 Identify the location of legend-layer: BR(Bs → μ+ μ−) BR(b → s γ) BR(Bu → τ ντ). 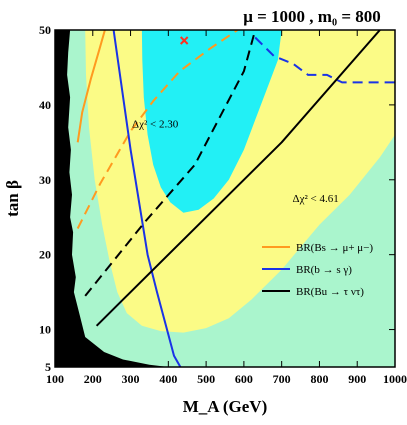
(317, 270).